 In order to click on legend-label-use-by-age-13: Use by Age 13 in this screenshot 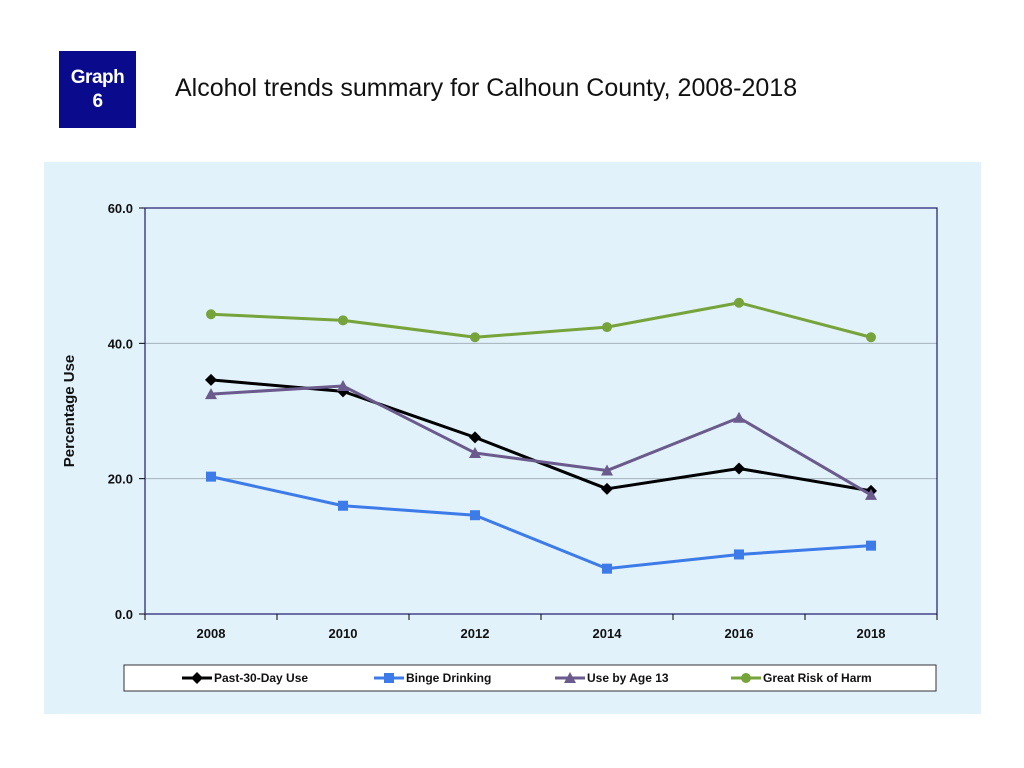, I will do `click(628, 678)`.